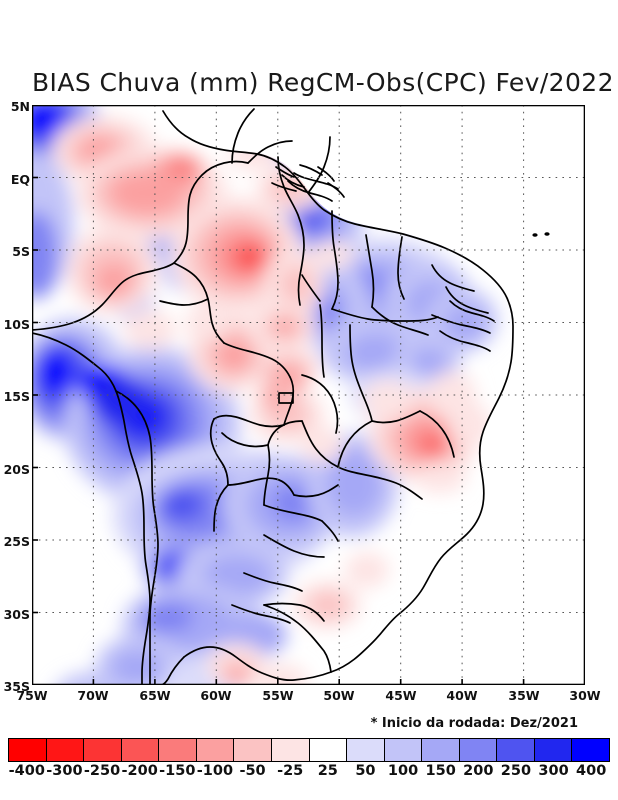 Image resolution: width=618 pixels, height=800 pixels. What do you see at coordinates (365, 771) in the screenshot?
I see `colorbar-tick-50: 50` at bounding box center [365, 771].